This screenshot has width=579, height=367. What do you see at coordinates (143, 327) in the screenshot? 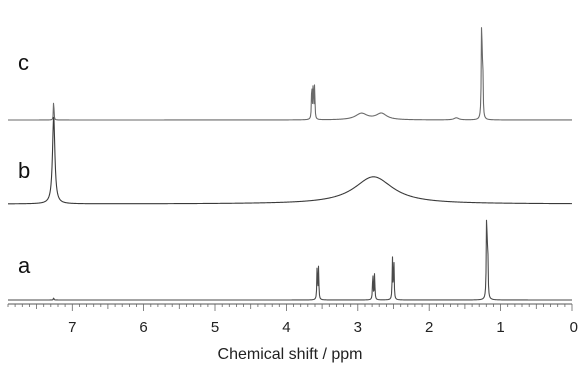
I see `x-tick-label: 6` at bounding box center [143, 327].